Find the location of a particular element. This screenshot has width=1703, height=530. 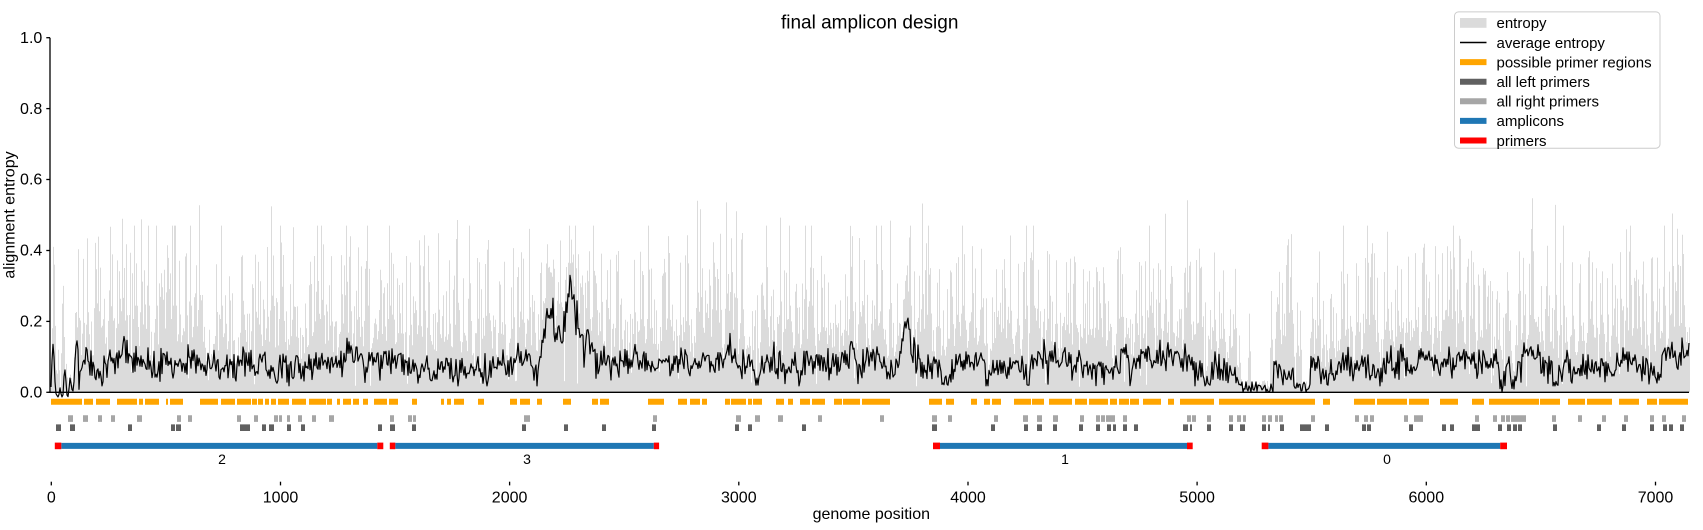

svg-text: entropy is located at coordinates (1522, 23).